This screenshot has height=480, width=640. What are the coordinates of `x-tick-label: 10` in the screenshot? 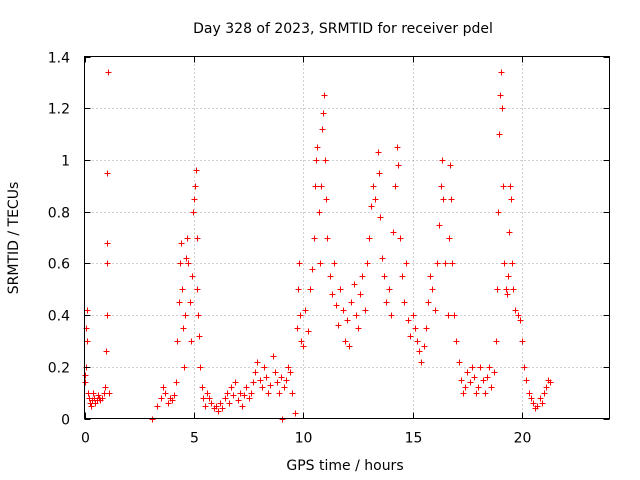 It's located at (304, 439).